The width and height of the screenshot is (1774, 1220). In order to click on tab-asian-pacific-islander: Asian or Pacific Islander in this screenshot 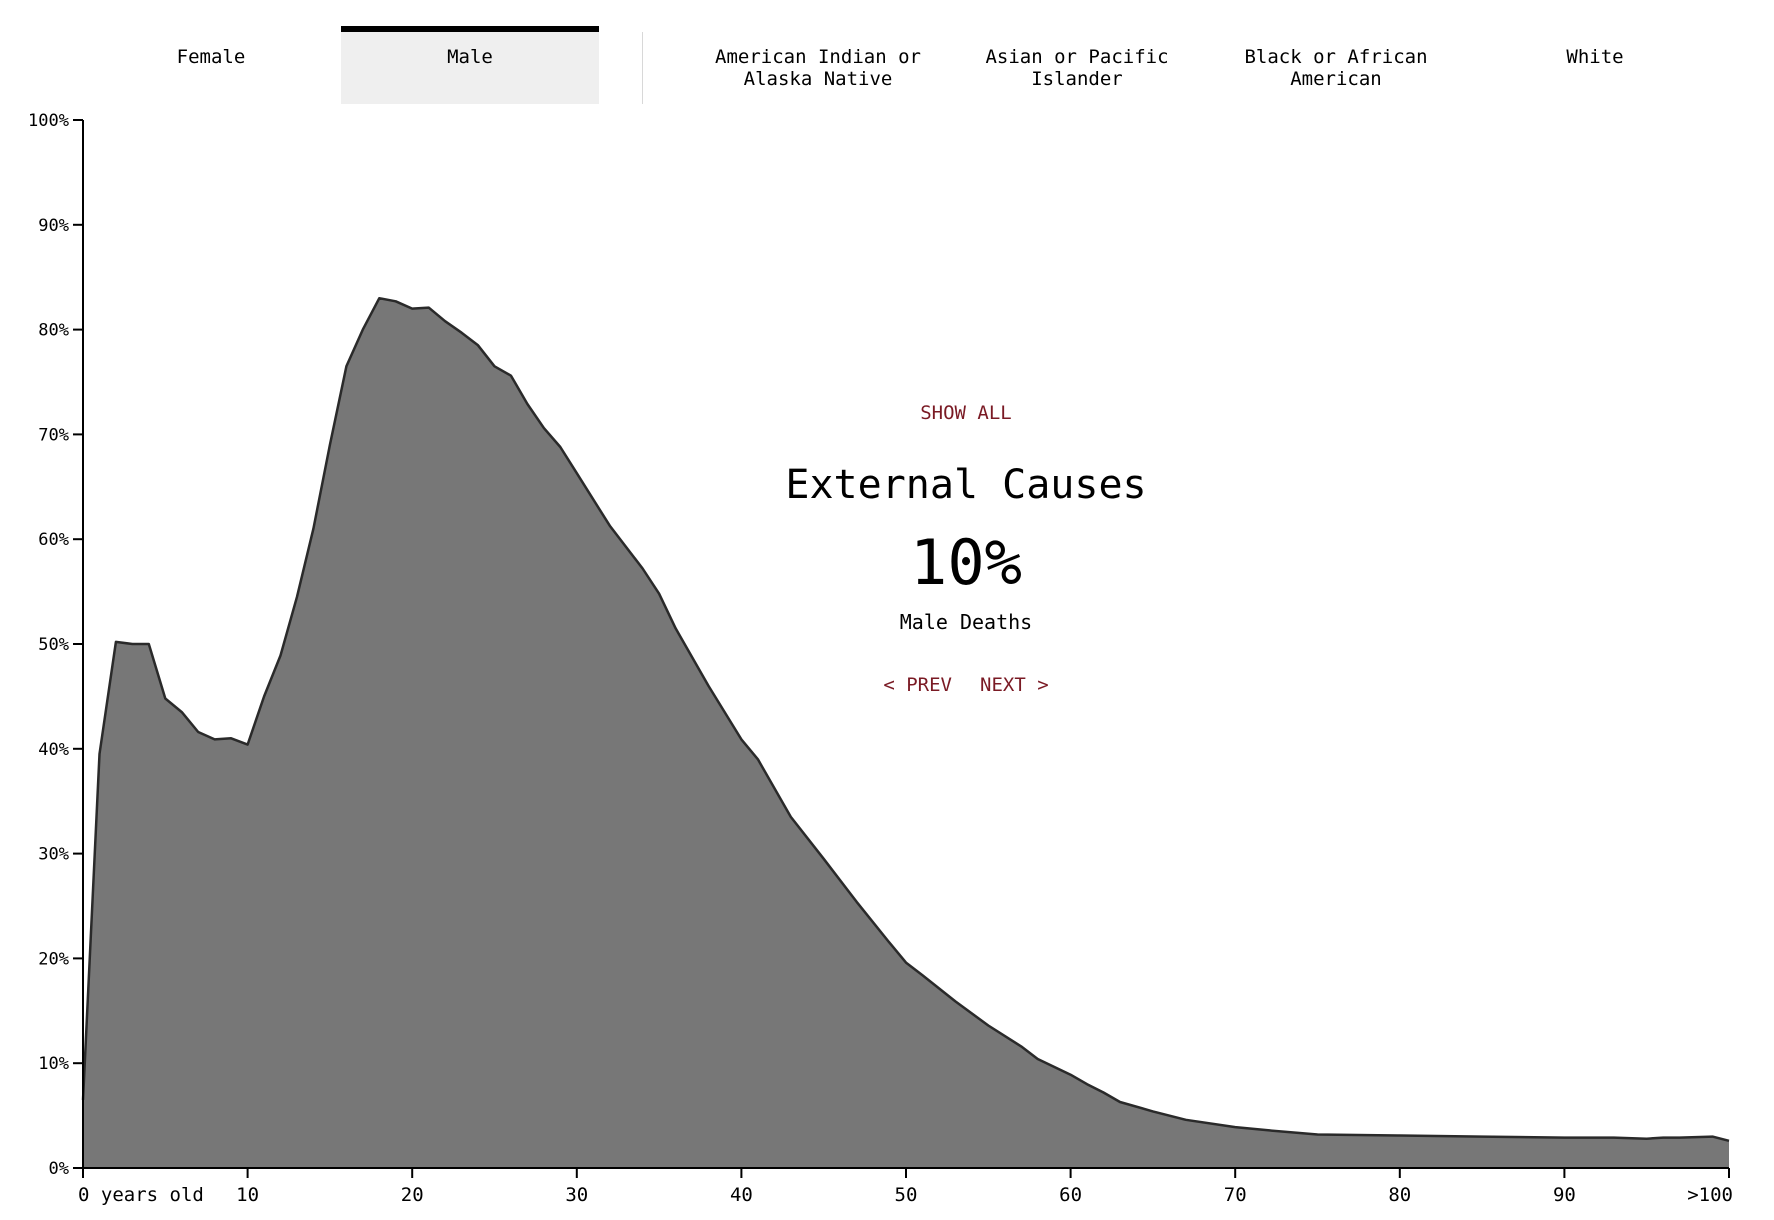, I will do `click(1077, 68)`.